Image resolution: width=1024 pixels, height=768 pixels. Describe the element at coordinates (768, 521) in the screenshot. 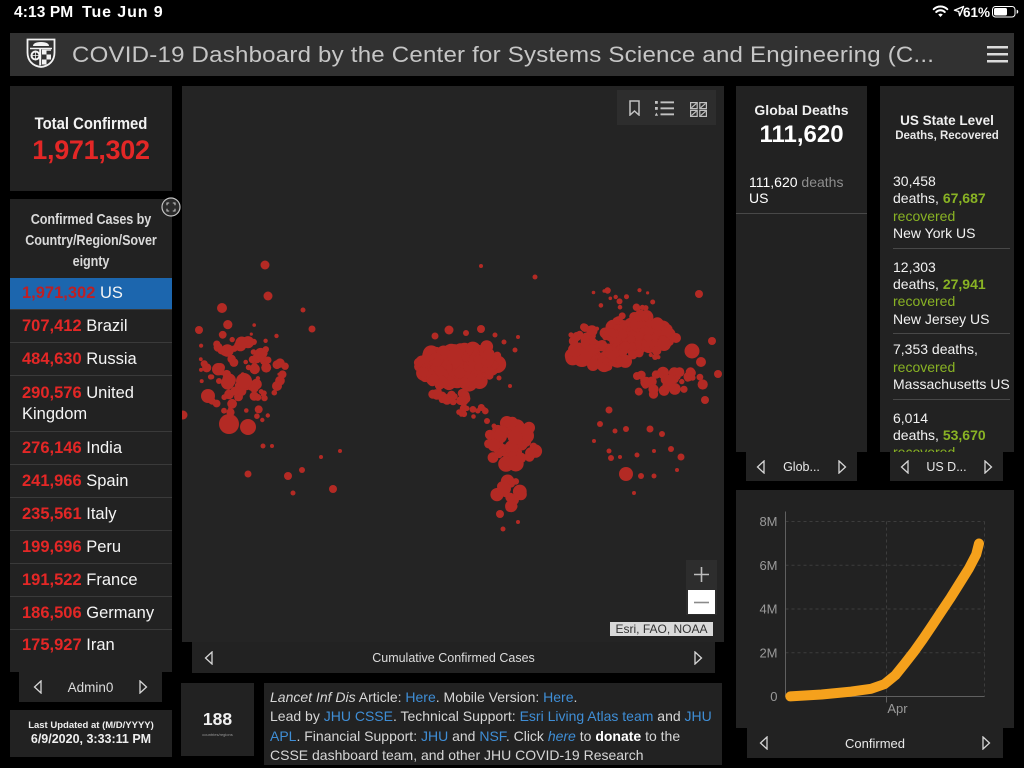

I see `svg-text: 8M` at that location.